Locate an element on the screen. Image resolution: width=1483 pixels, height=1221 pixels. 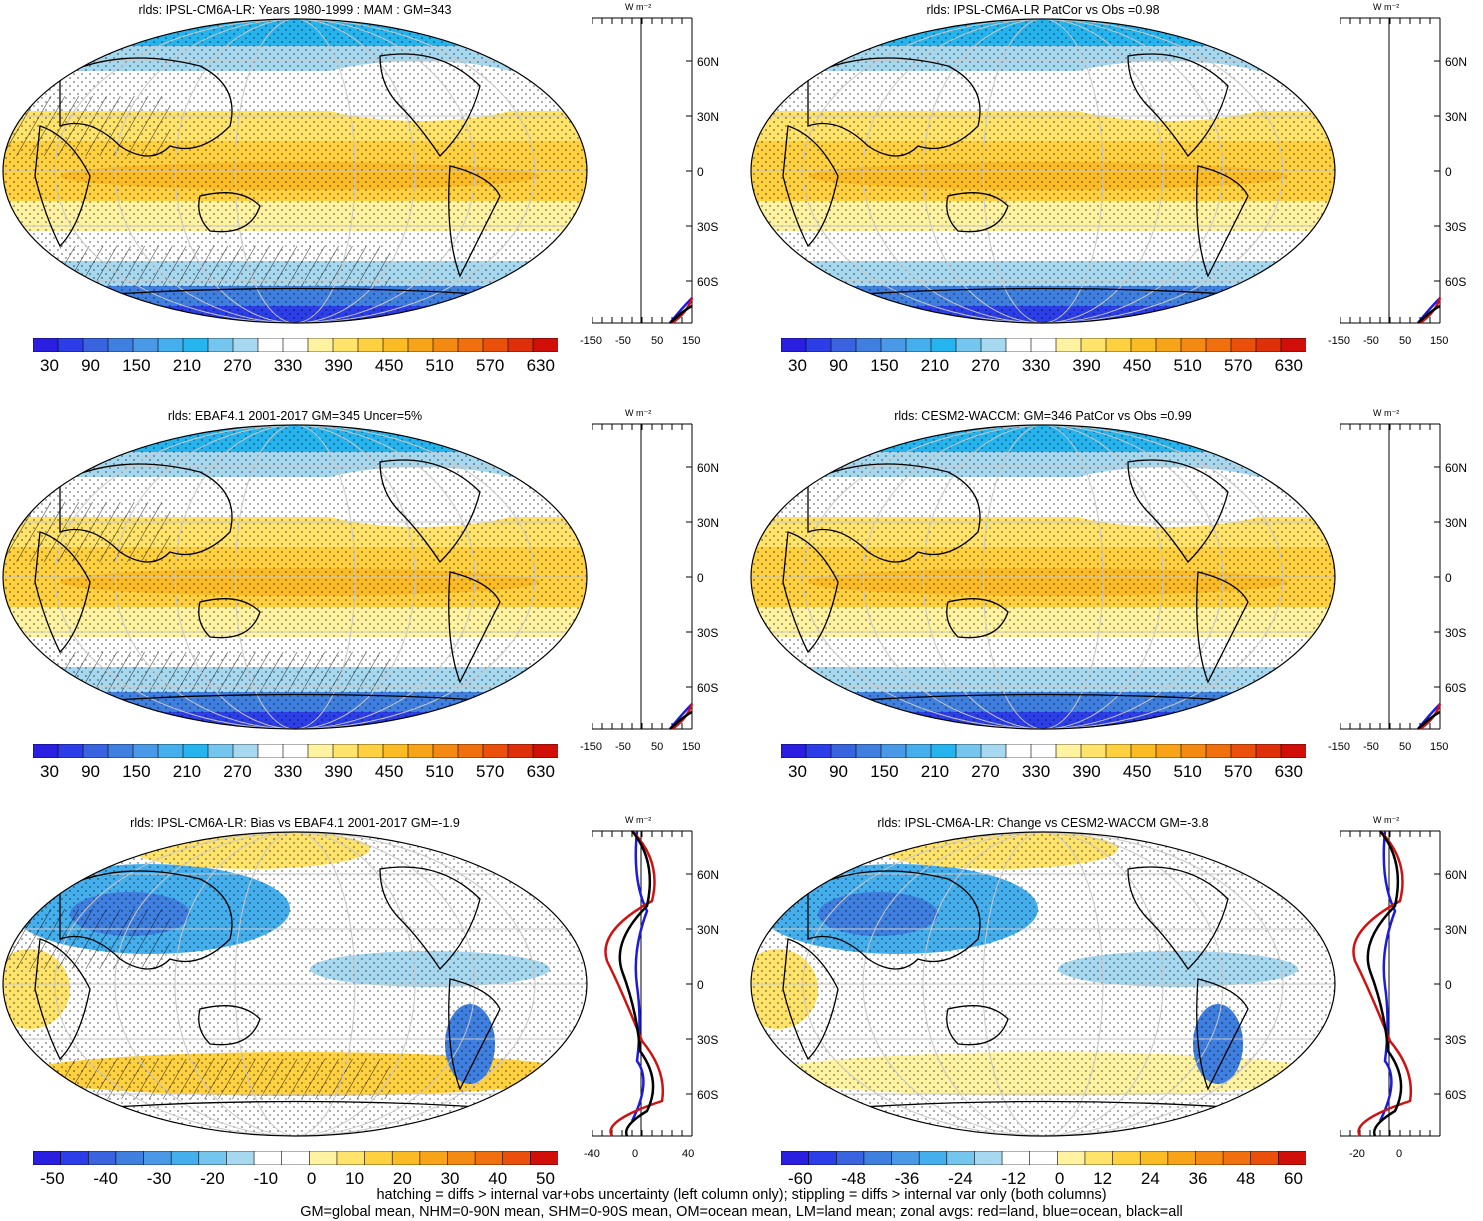
lat-tick-label: 0 is located at coordinates (700, 578).